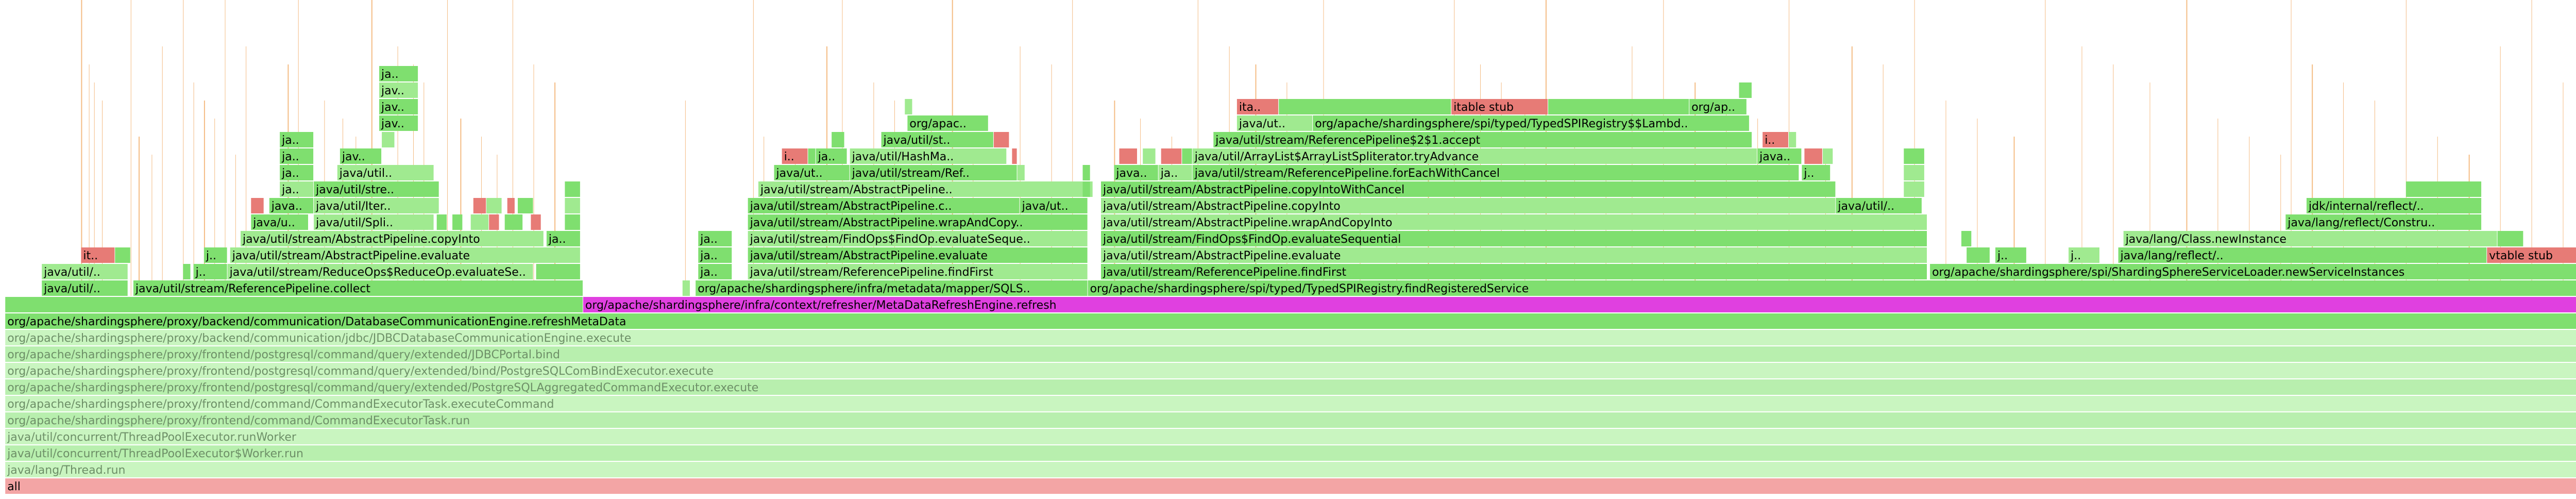 The image size is (2576, 499). I want to click on flame-frame: j.., so click(1816, 172).